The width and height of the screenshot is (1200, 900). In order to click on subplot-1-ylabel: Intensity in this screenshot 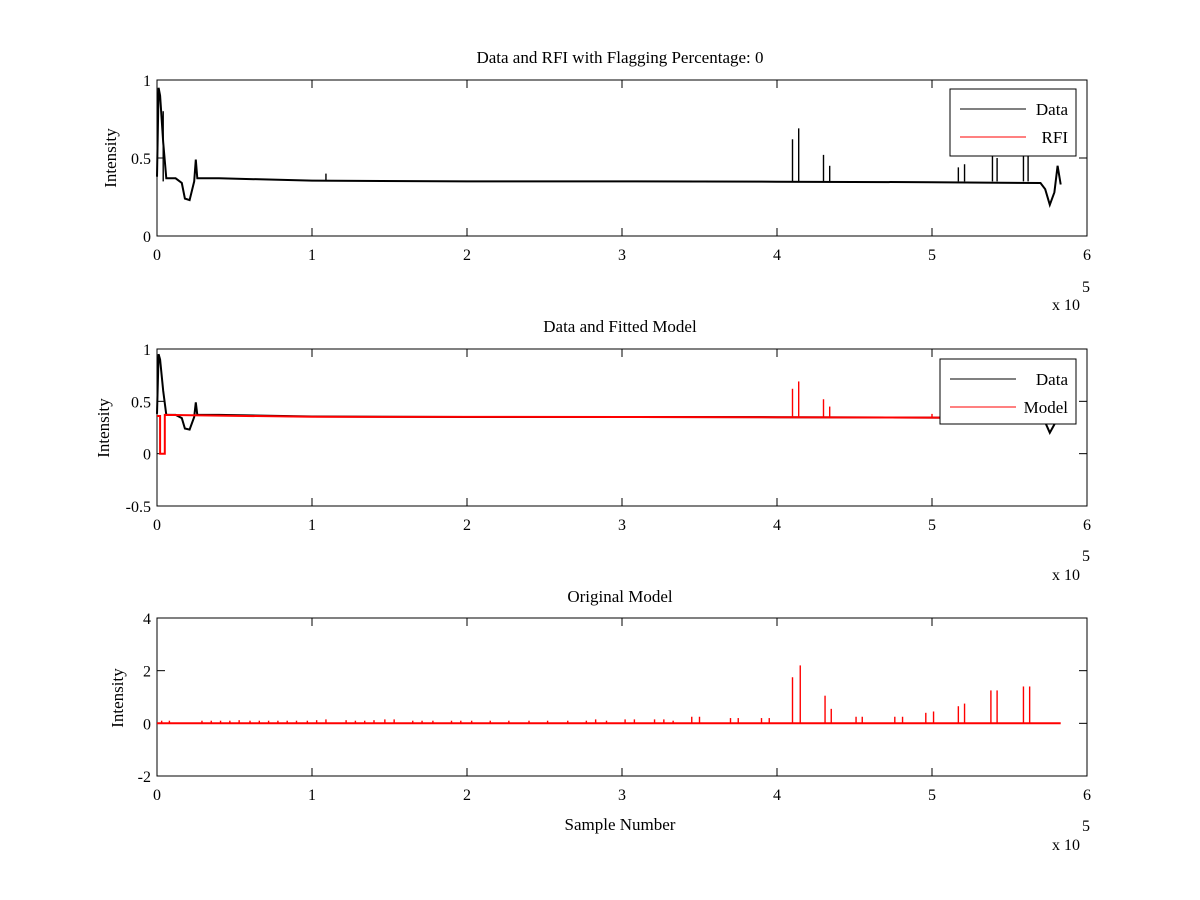, I will do `click(110, 158)`.